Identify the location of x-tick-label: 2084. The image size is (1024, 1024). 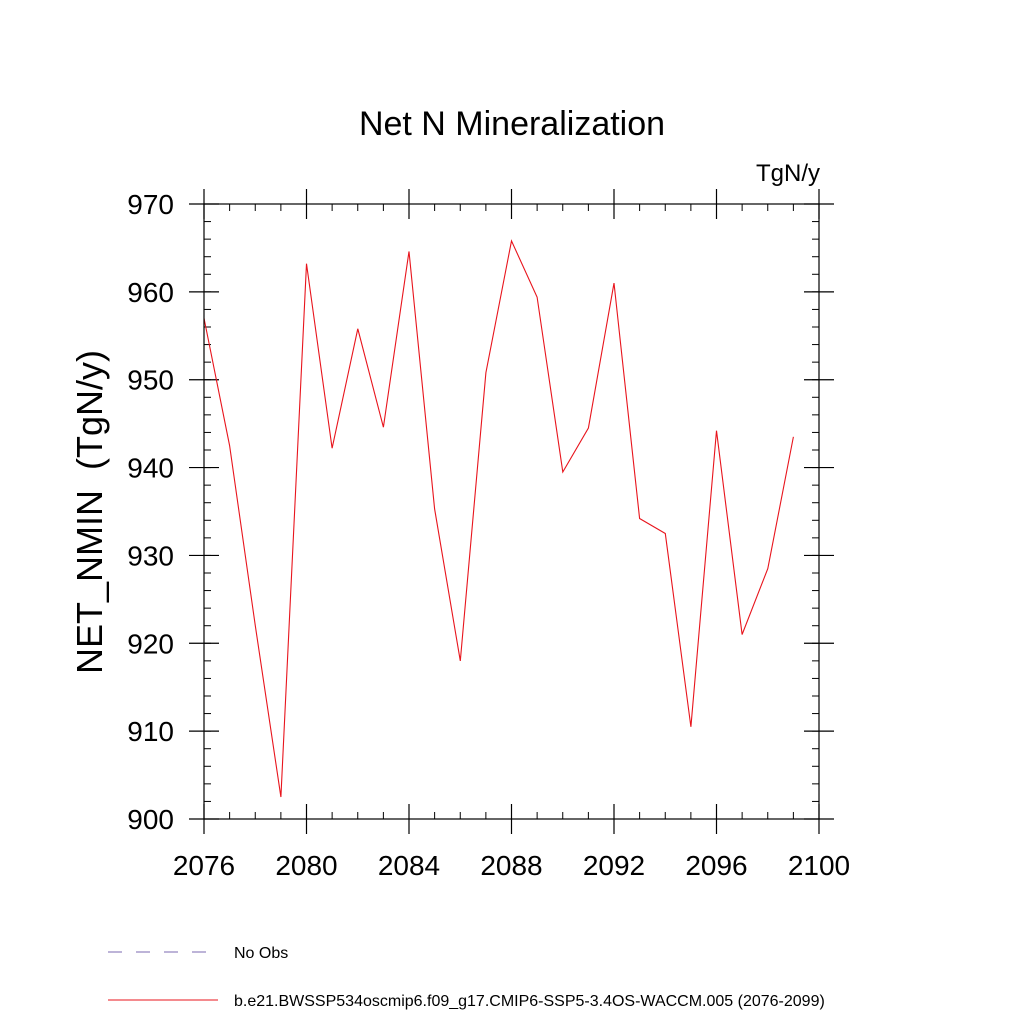
(409, 865).